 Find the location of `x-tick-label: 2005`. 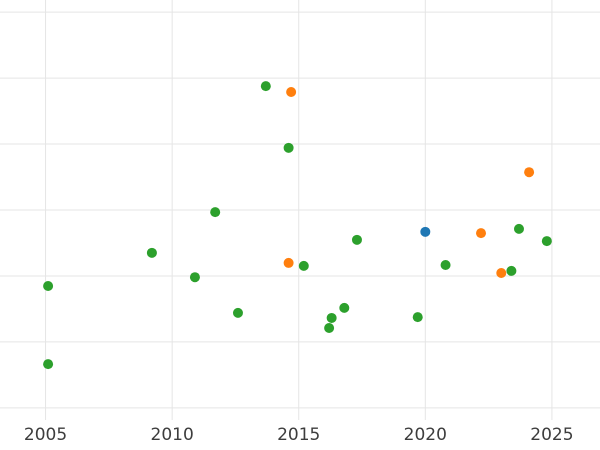

x-tick-label: 2005 is located at coordinates (45, 435).